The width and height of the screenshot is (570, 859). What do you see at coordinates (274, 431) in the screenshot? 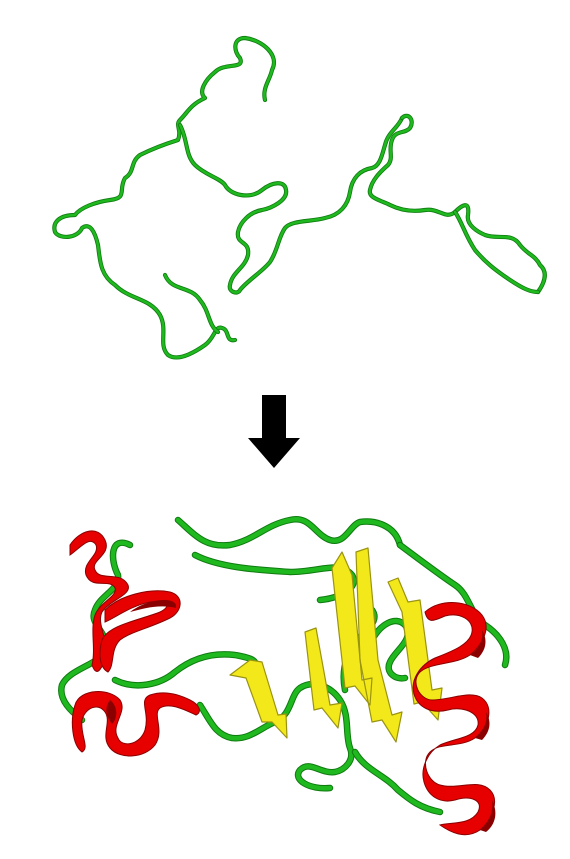
I see `down-arrow-icon` at bounding box center [274, 431].